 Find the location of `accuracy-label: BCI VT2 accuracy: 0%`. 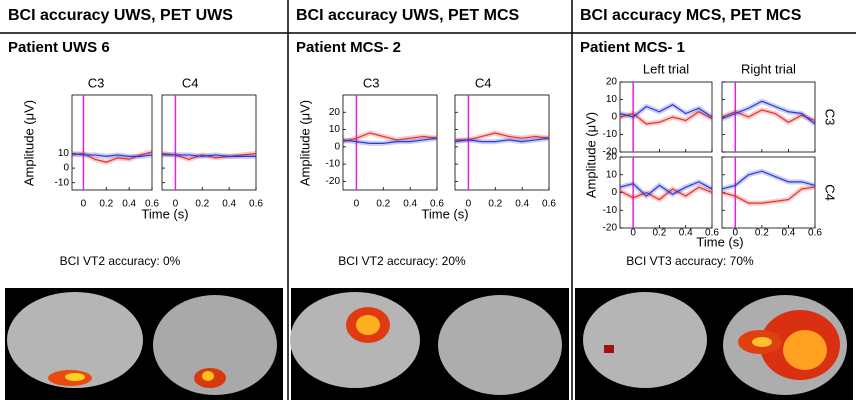

accuracy-label: BCI VT2 accuracy: 0% is located at coordinates (120, 261).